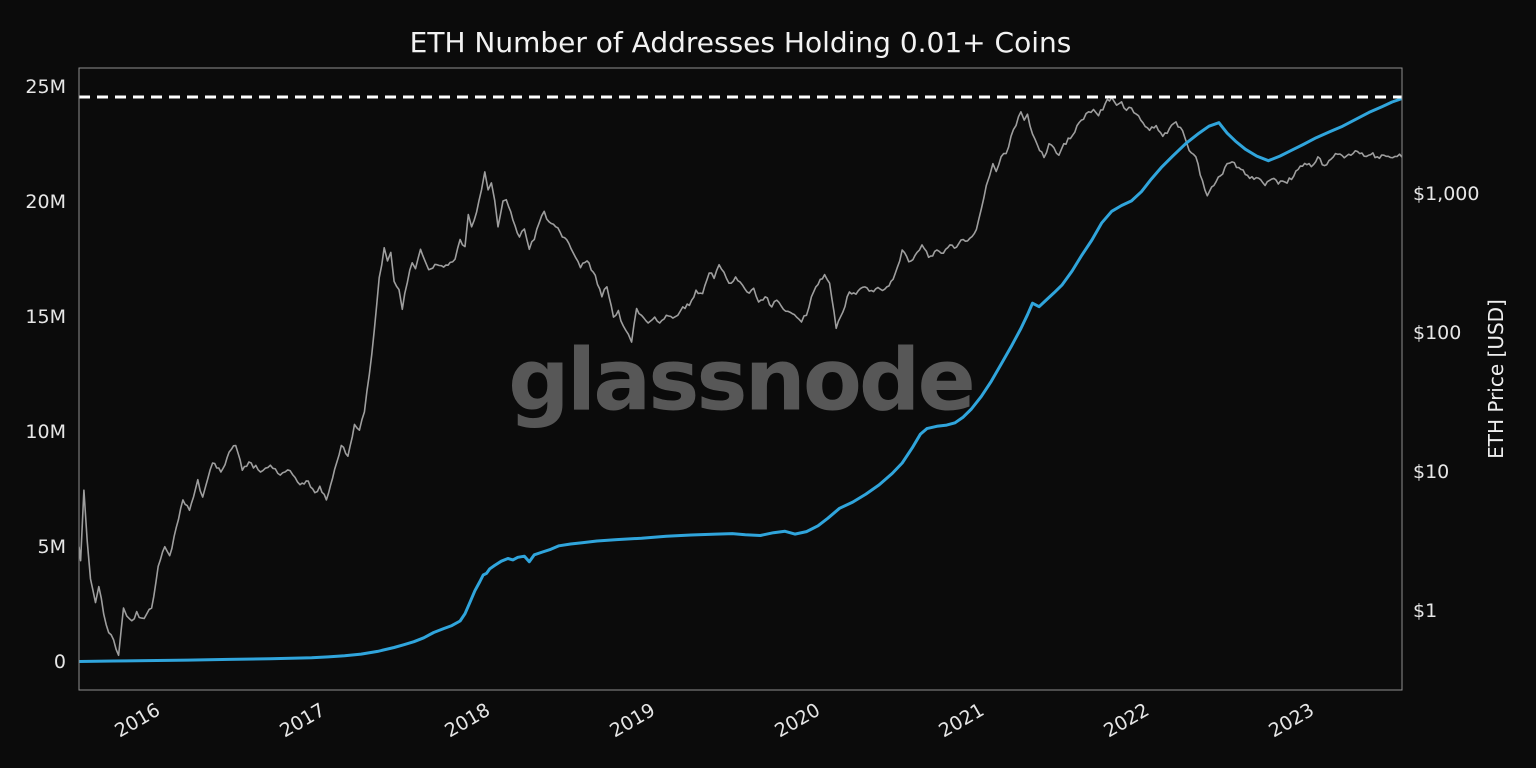 Image resolution: width=1536 pixels, height=768 pixels. I want to click on glassnode-watermark: glassnode, so click(742, 380).